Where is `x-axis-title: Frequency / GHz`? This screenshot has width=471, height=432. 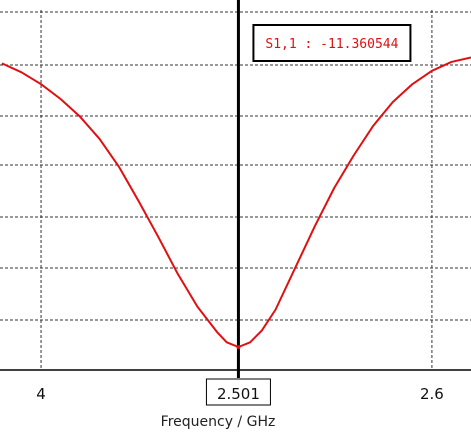 x-axis-title: Frequency / GHz is located at coordinates (218, 422).